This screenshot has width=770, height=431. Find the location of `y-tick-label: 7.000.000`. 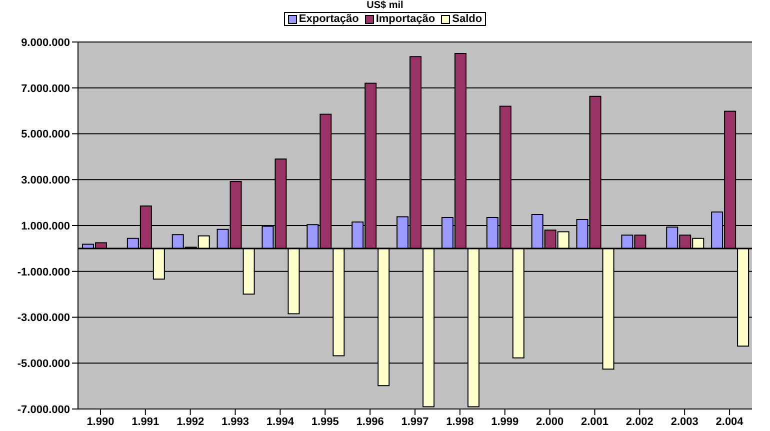

y-tick-label: 7.000.000 is located at coordinates (45, 88).